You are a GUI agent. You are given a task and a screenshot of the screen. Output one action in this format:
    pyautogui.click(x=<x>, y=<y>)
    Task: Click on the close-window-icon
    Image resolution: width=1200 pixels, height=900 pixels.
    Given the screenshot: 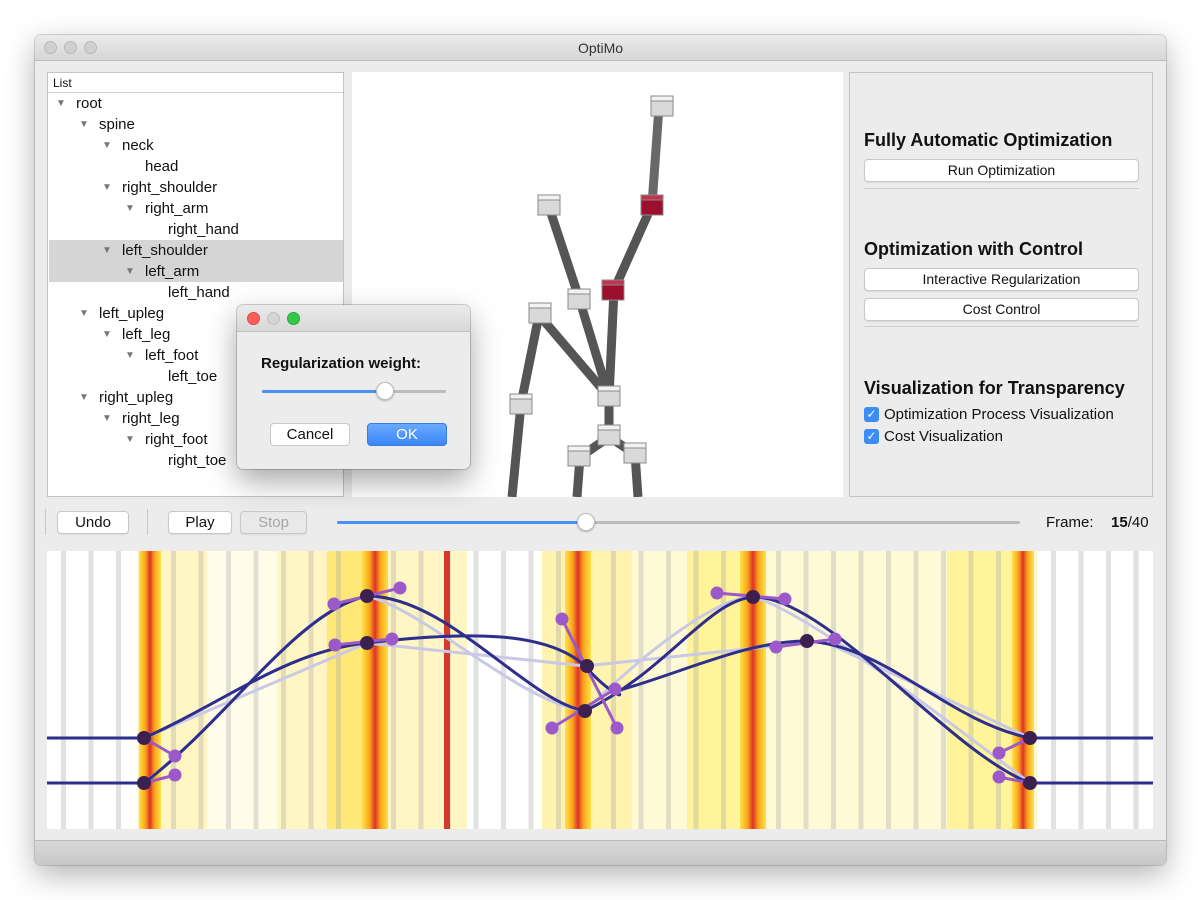 What is the action you would take?
    pyautogui.click(x=50, y=47)
    